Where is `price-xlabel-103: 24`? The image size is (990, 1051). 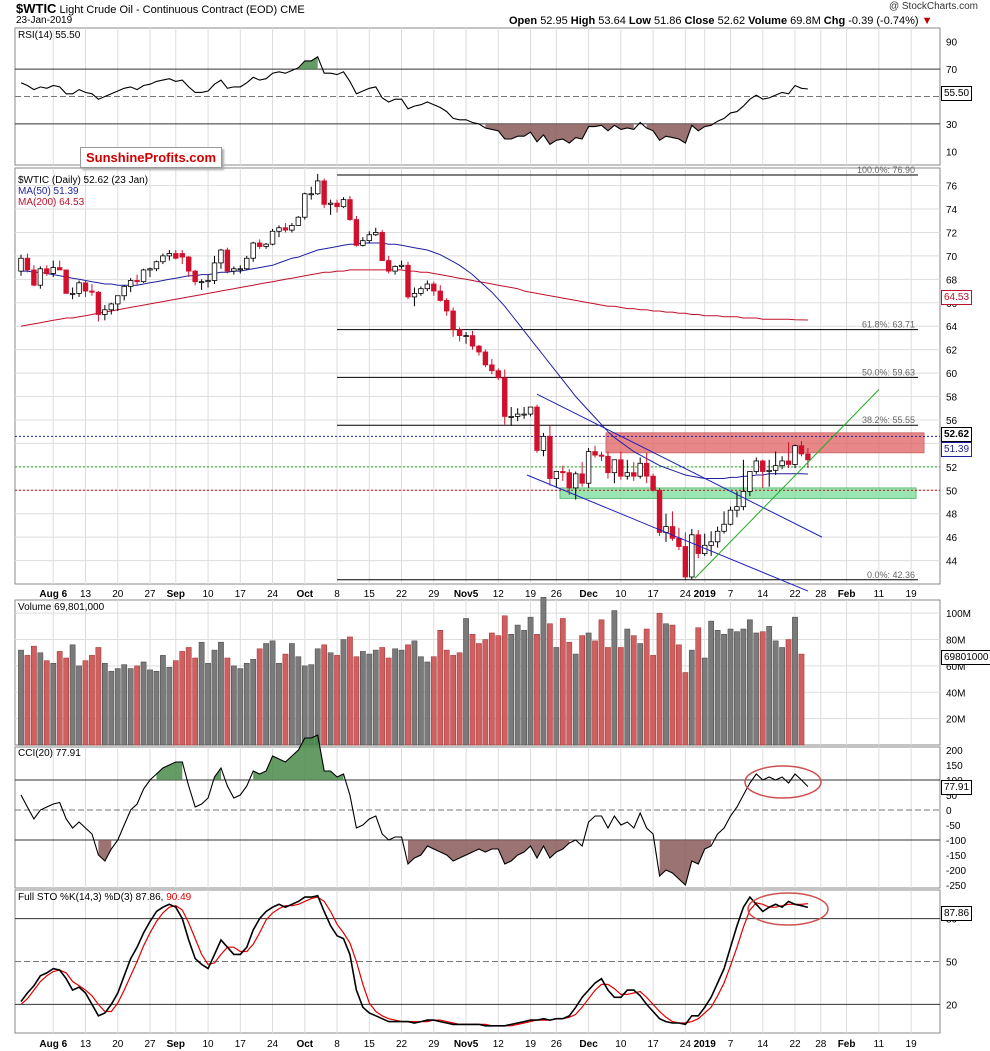
price-xlabel-103: 24 is located at coordinates (686, 594).